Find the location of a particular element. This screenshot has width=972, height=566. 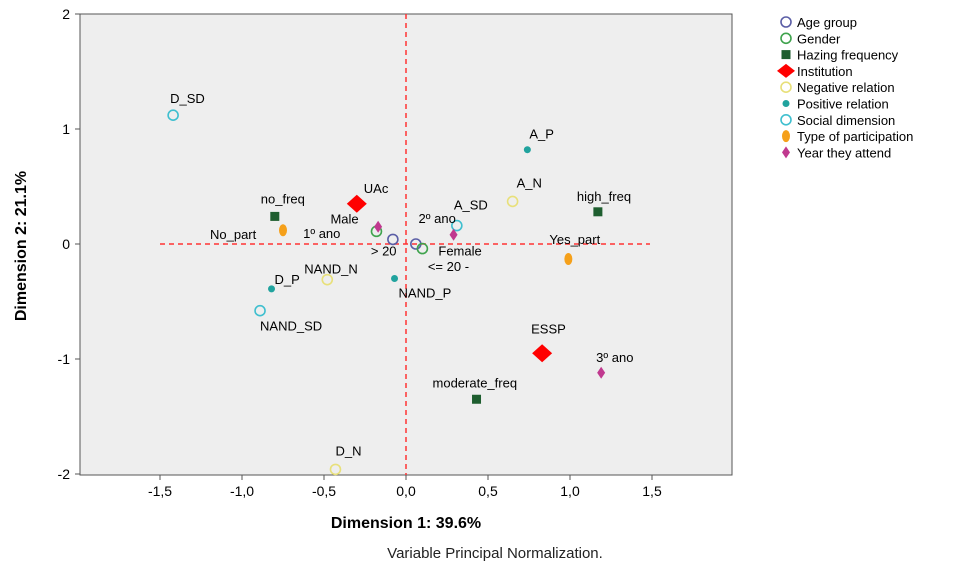

data-point-label: no_freq is located at coordinates (283, 198).